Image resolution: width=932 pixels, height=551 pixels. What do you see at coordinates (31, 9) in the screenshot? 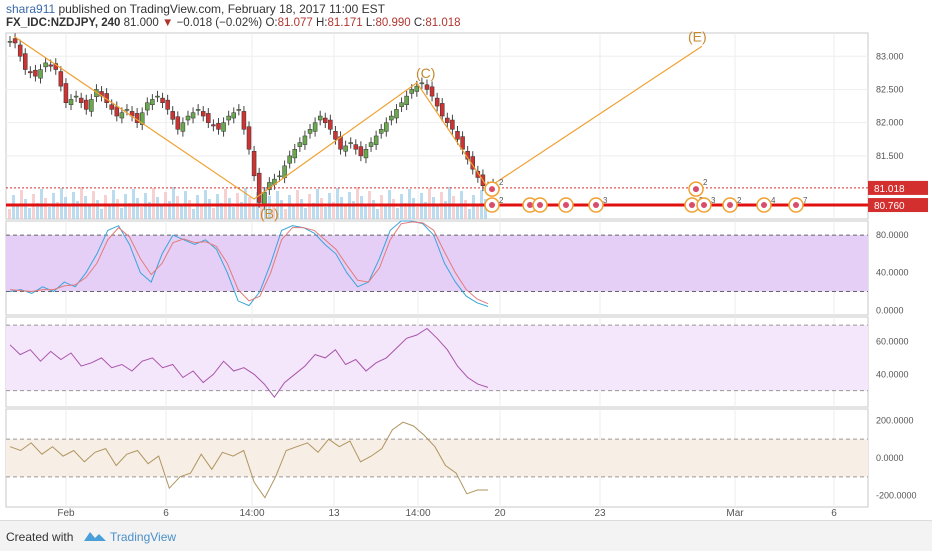
I see `publisher-link: shara911` at bounding box center [31, 9].